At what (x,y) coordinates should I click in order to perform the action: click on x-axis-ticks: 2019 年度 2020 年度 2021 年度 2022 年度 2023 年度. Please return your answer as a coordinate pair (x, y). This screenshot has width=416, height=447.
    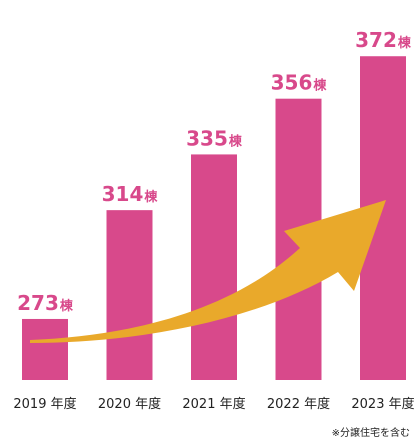
    Looking at the image, I should click on (213, 404).